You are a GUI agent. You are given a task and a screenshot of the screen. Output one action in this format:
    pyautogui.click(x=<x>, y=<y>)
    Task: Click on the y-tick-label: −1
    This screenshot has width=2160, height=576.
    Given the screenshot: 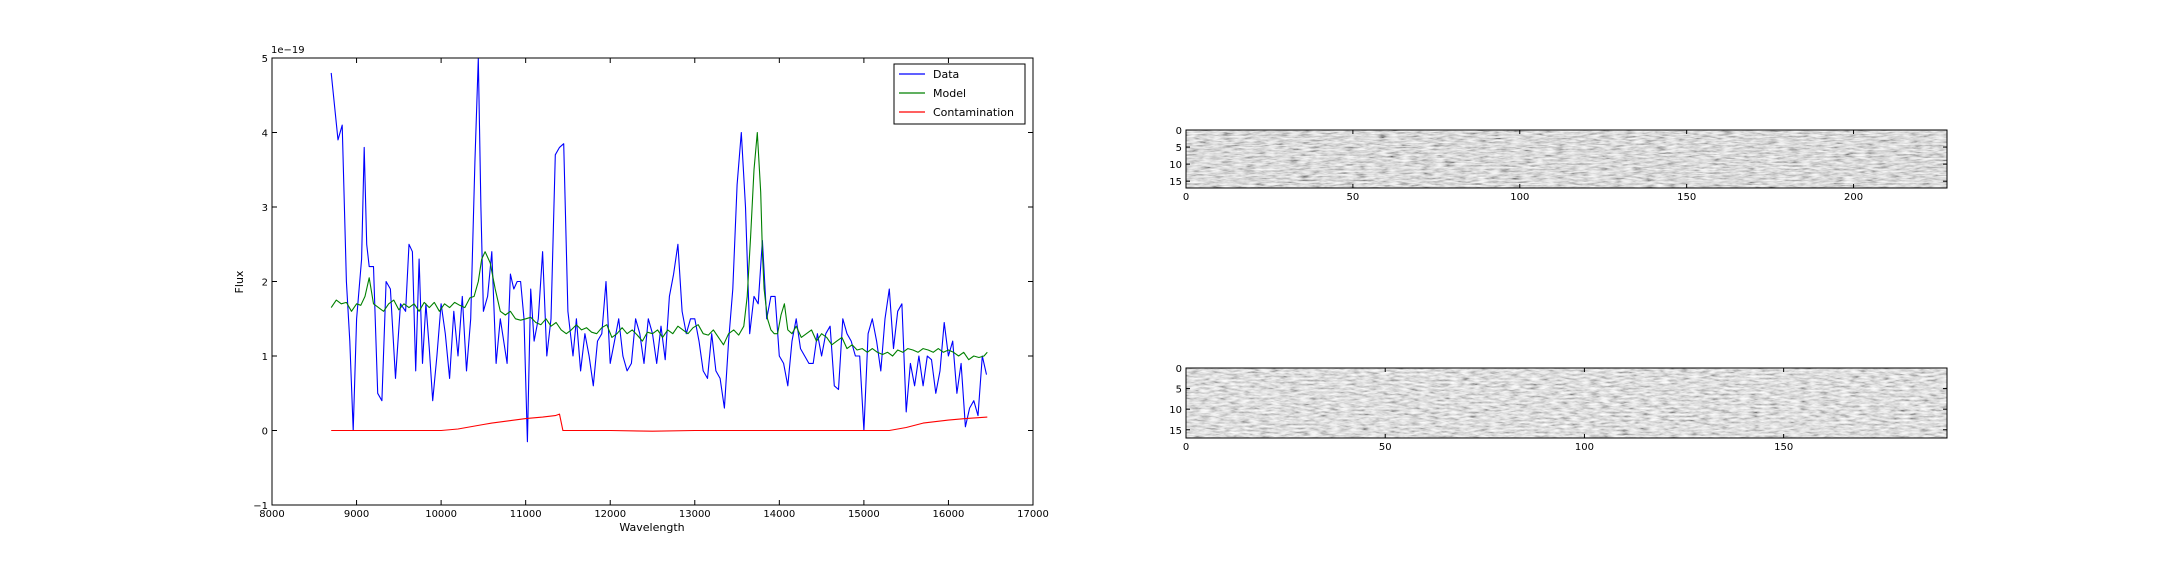 What is the action you would take?
    pyautogui.click(x=260, y=506)
    